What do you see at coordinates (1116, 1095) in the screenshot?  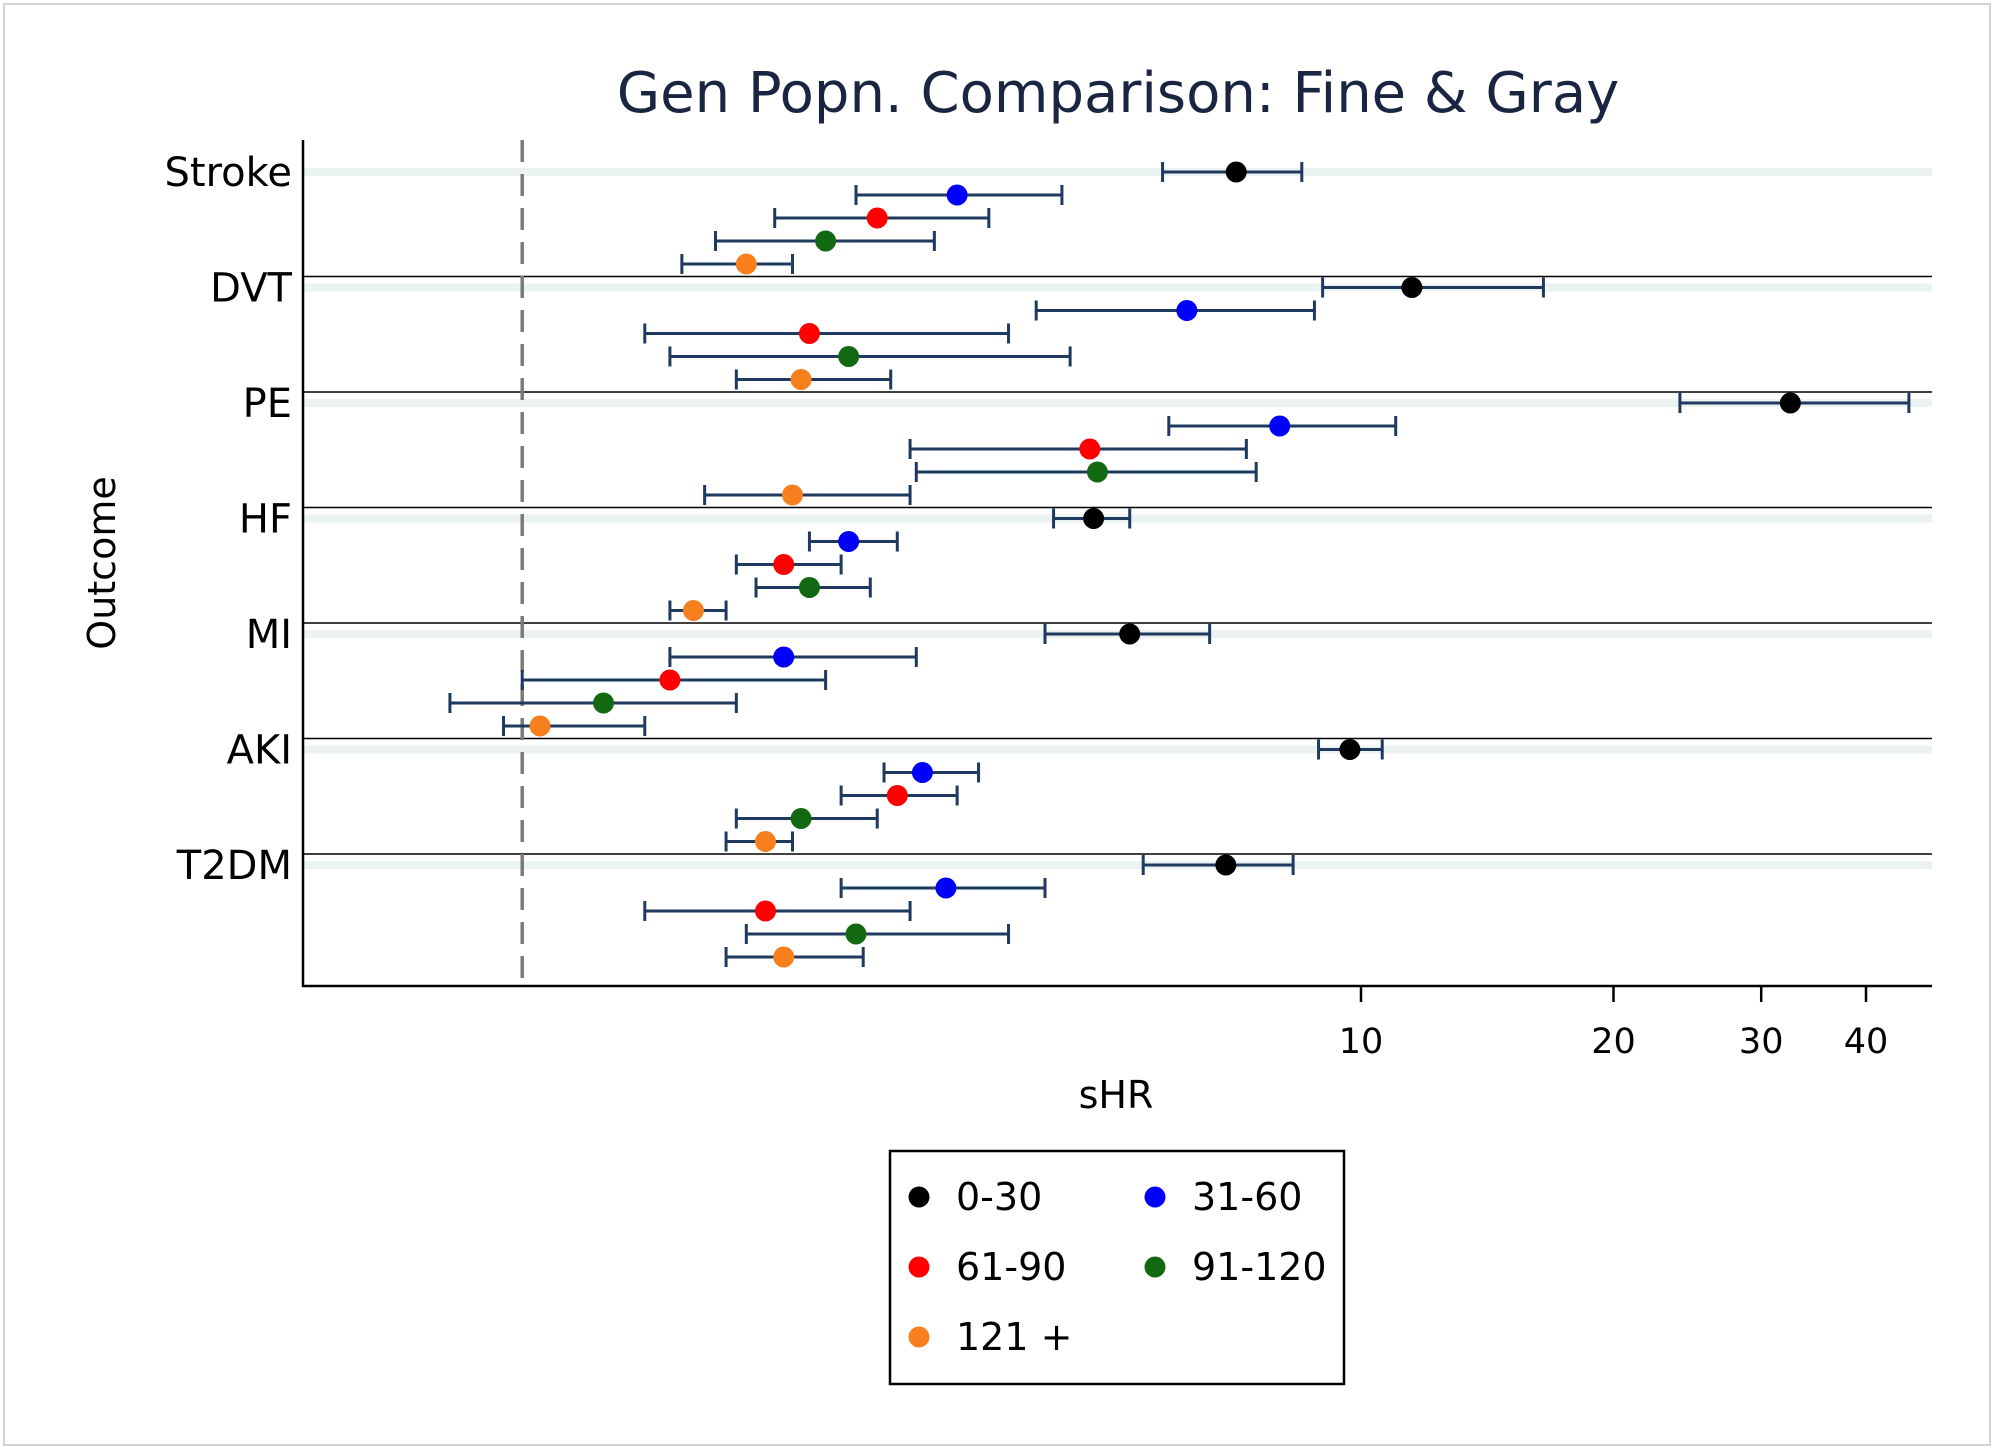 I see `x-axis-label: sHR` at bounding box center [1116, 1095].